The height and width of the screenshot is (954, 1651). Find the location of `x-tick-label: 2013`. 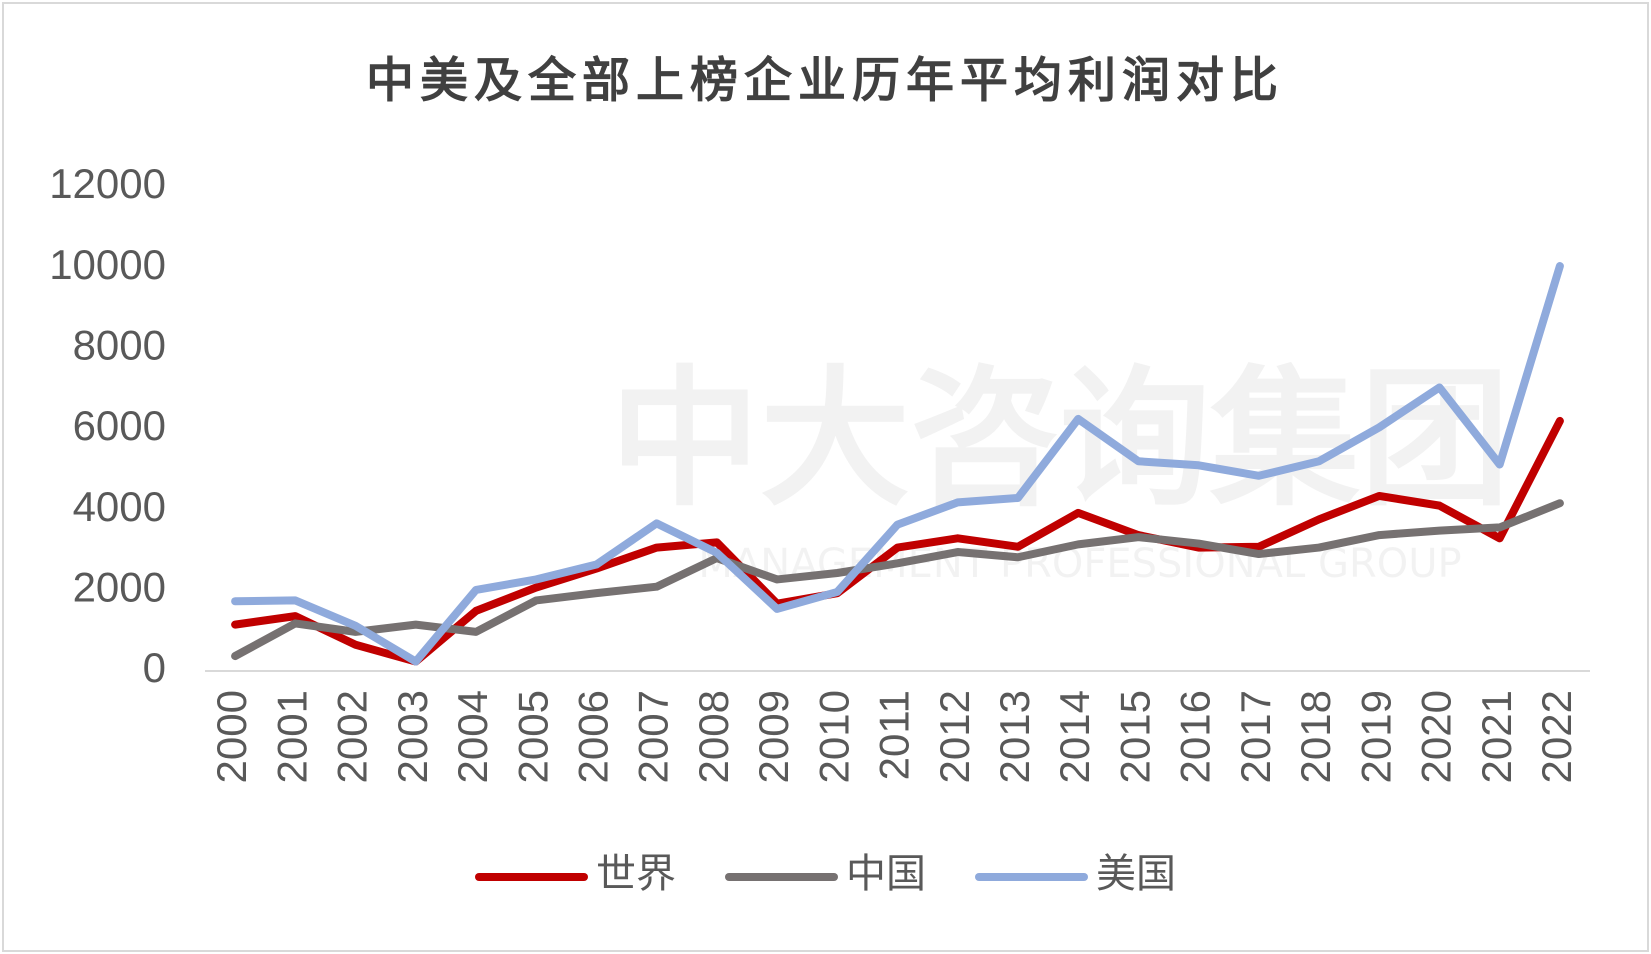

x-tick-label: 2013 is located at coordinates (1014, 736).